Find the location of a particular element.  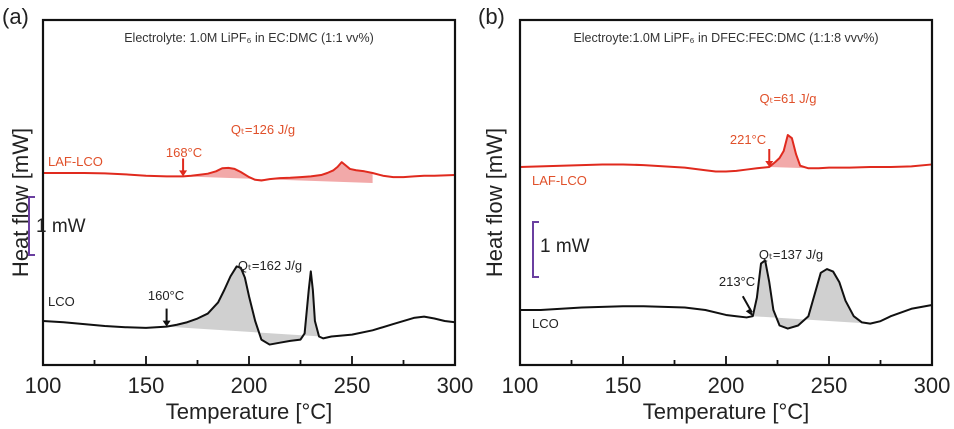

onset-temp-label: 168°C is located at coordinates (184, 152).